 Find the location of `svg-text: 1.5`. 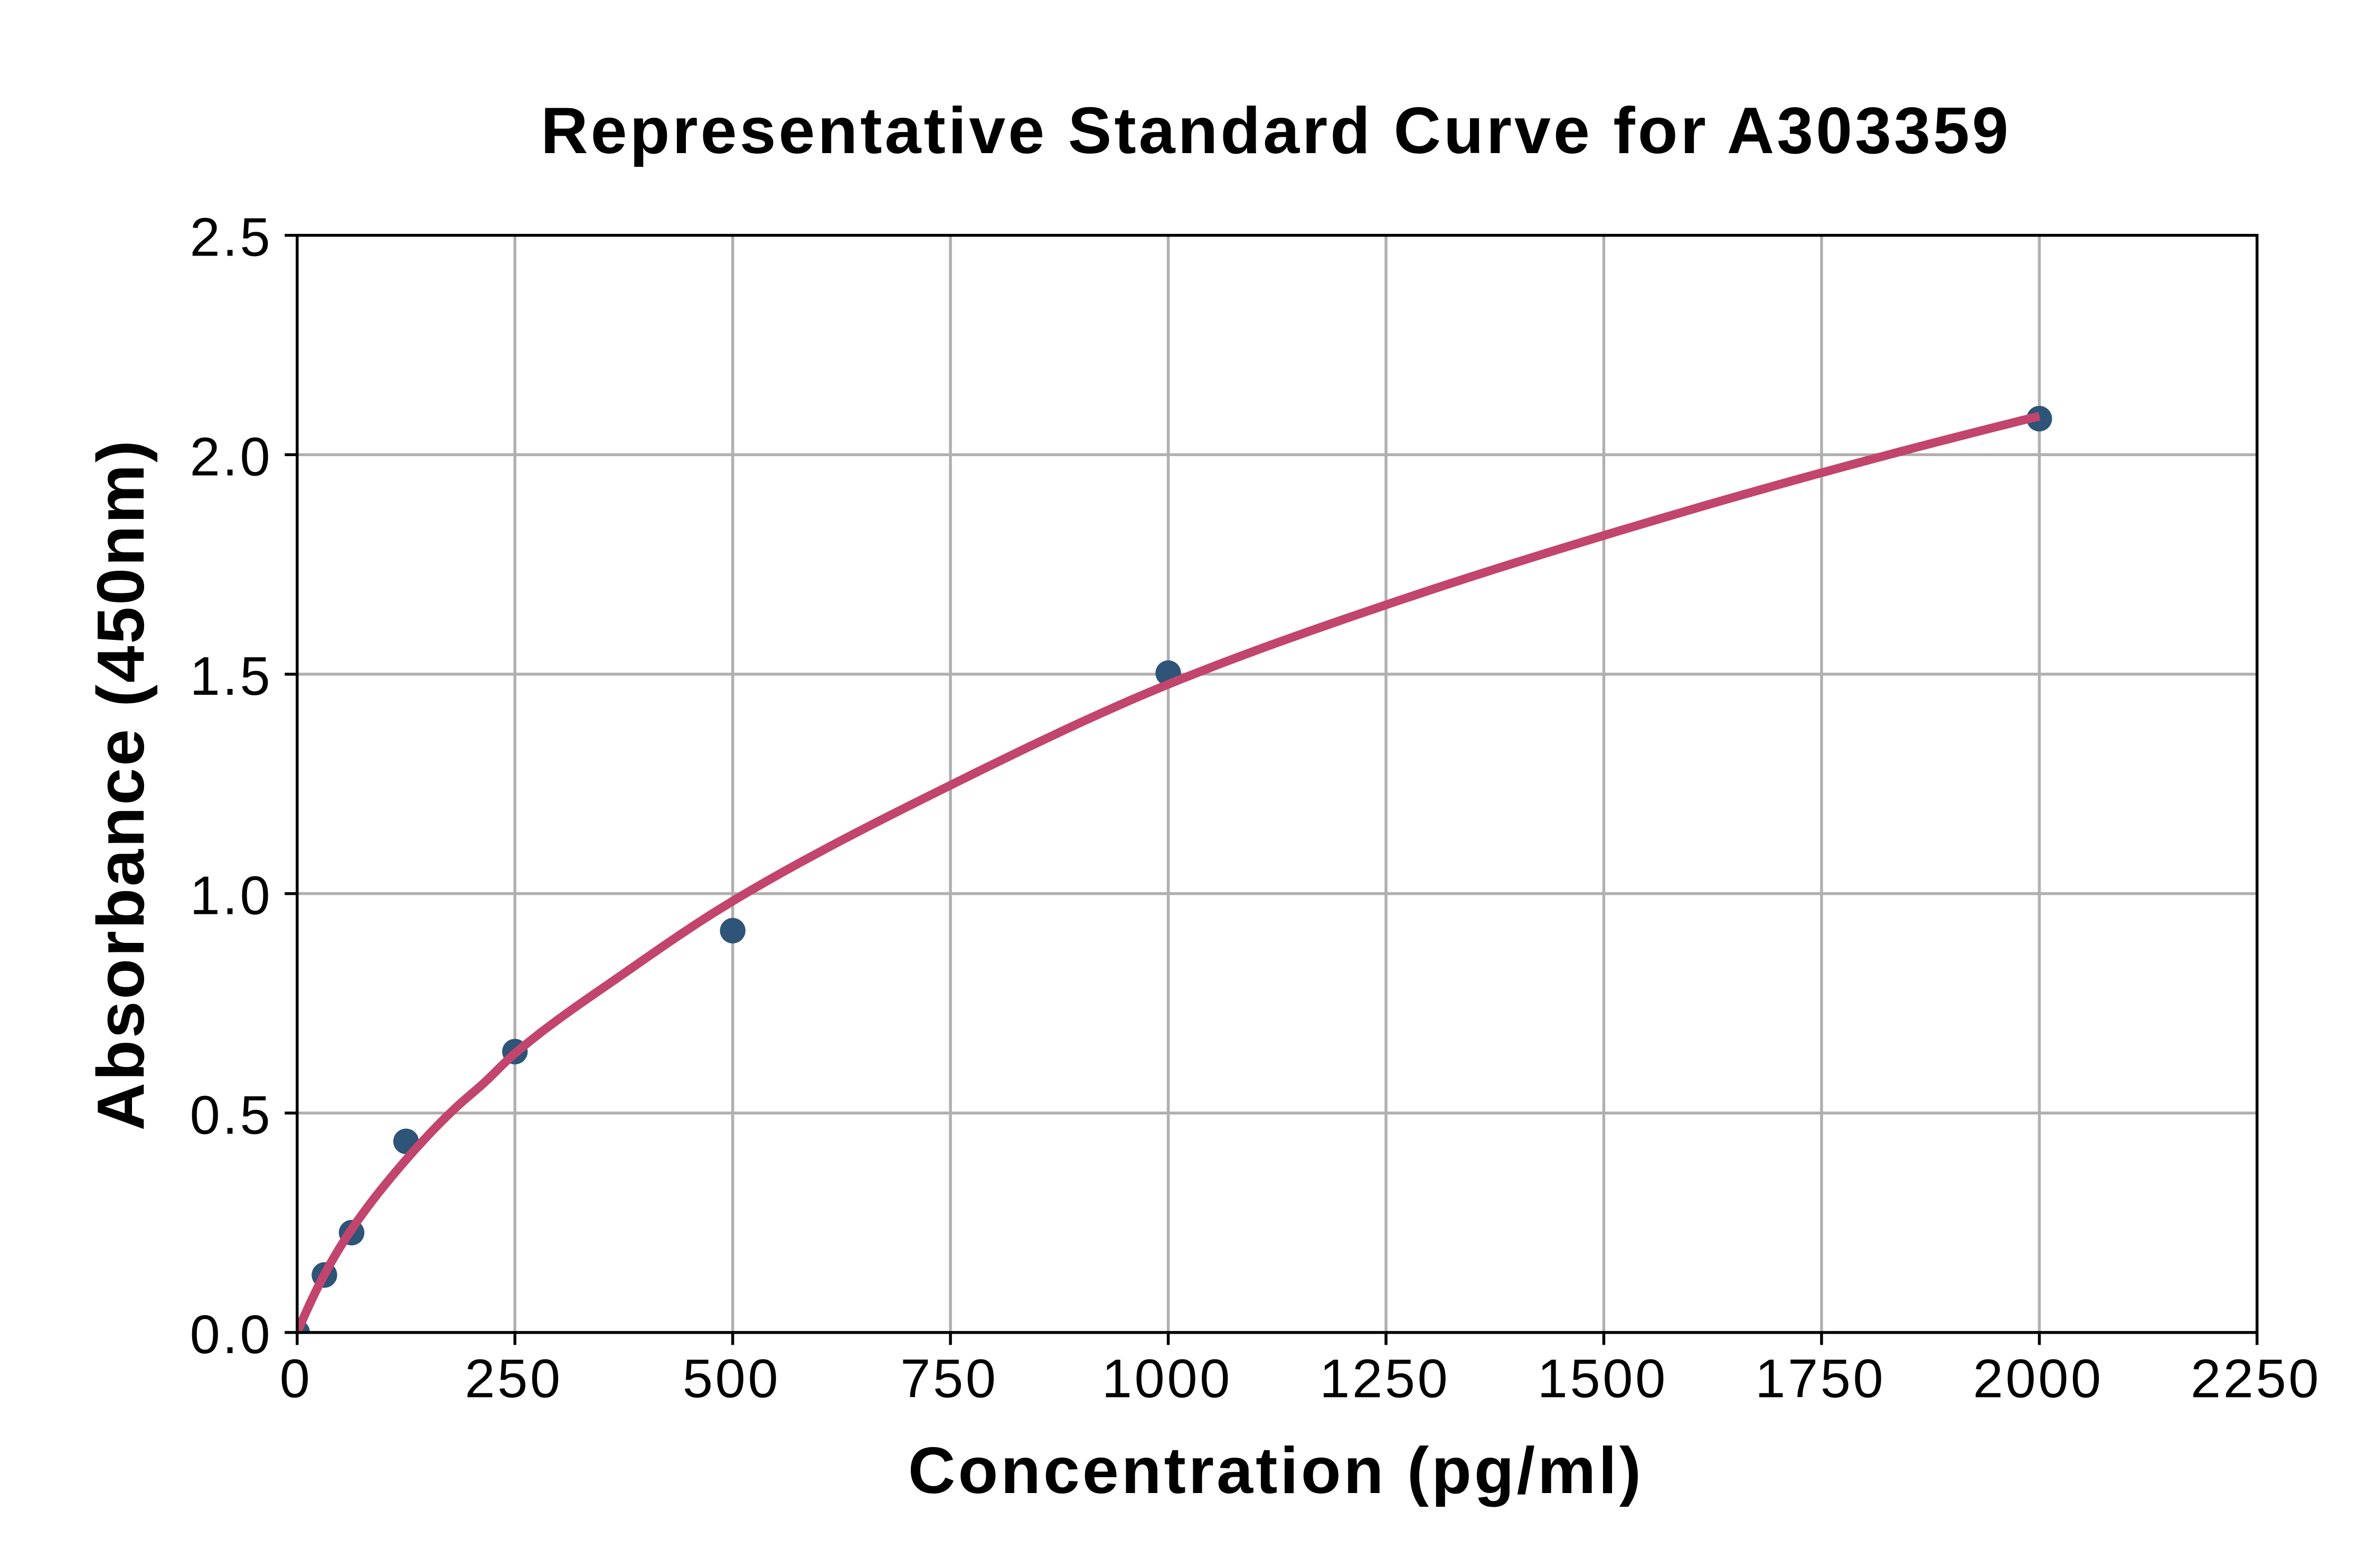

svg-text: 1.5 is located at coordinates (232, 676).